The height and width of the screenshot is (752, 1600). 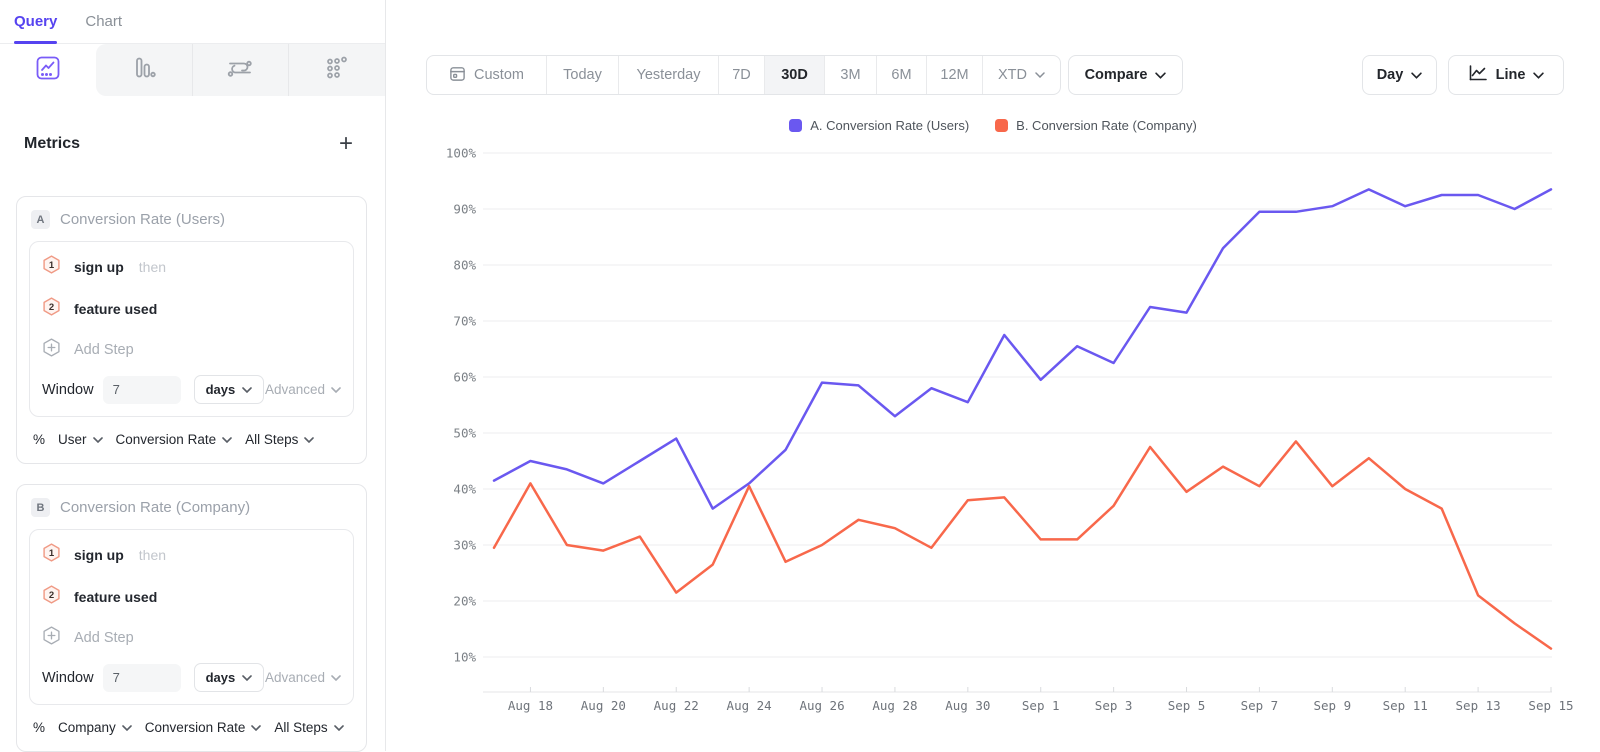 What do you see at coordinates (821, 705) in the screenshot?
I see `x-axis-label: Aug 26` at bounding box center [821, 705].